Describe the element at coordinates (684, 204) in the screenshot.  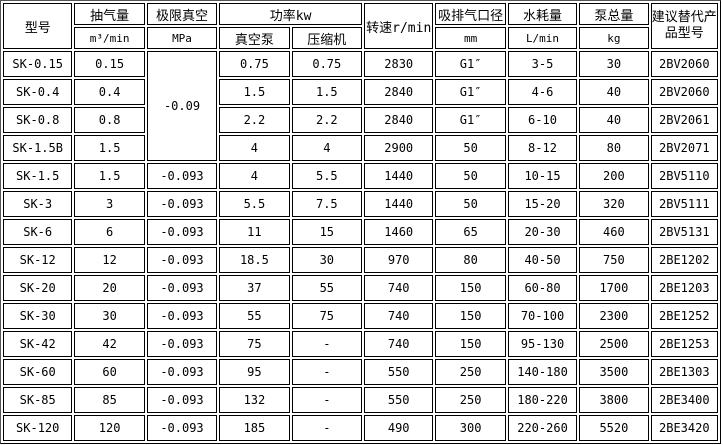
I see `cell-replacement: 2BV5111` at that location.